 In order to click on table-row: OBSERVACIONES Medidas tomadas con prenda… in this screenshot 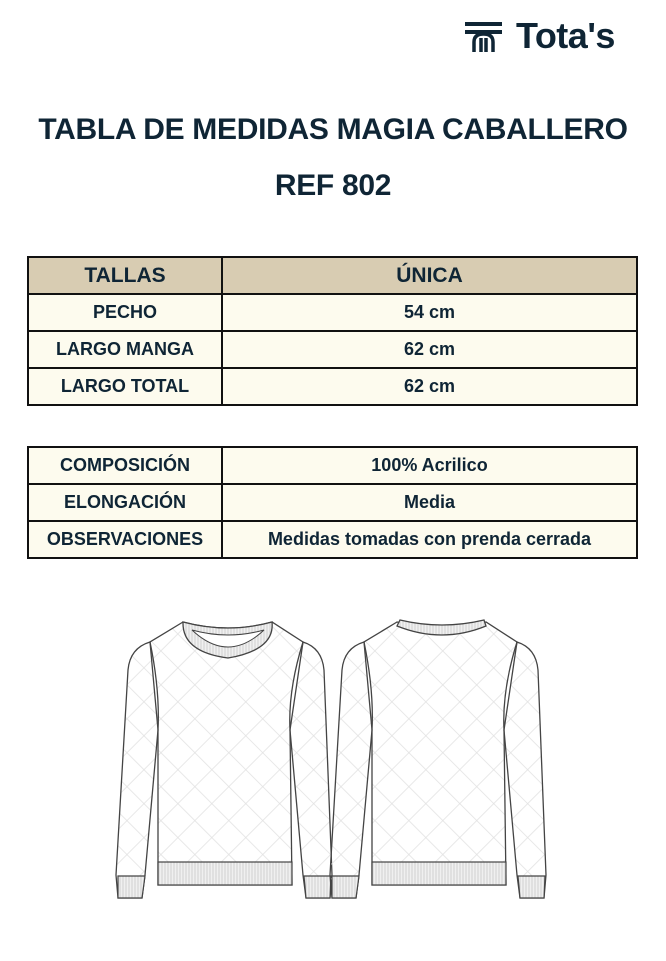, I will do `click(332, 539)`.